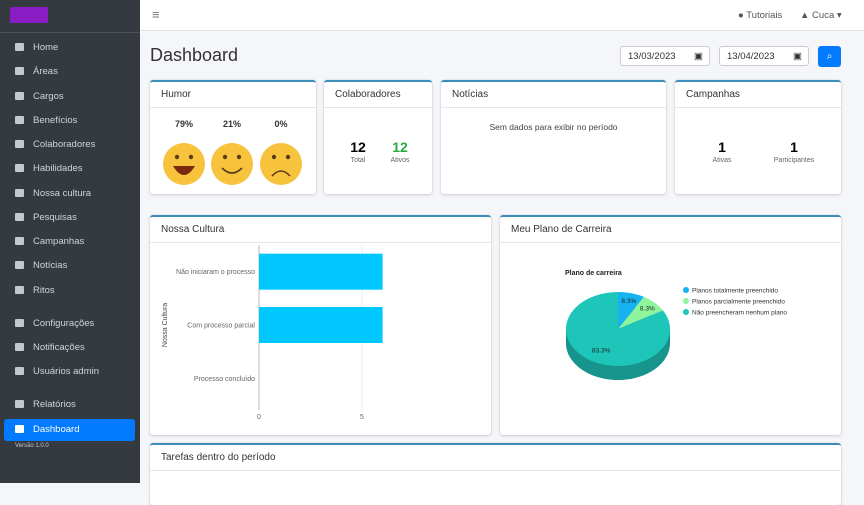 The width and height of the screenshot is (864, 505). I want to click on date-to: 13/04/2023 ▣, so click(764, 56).